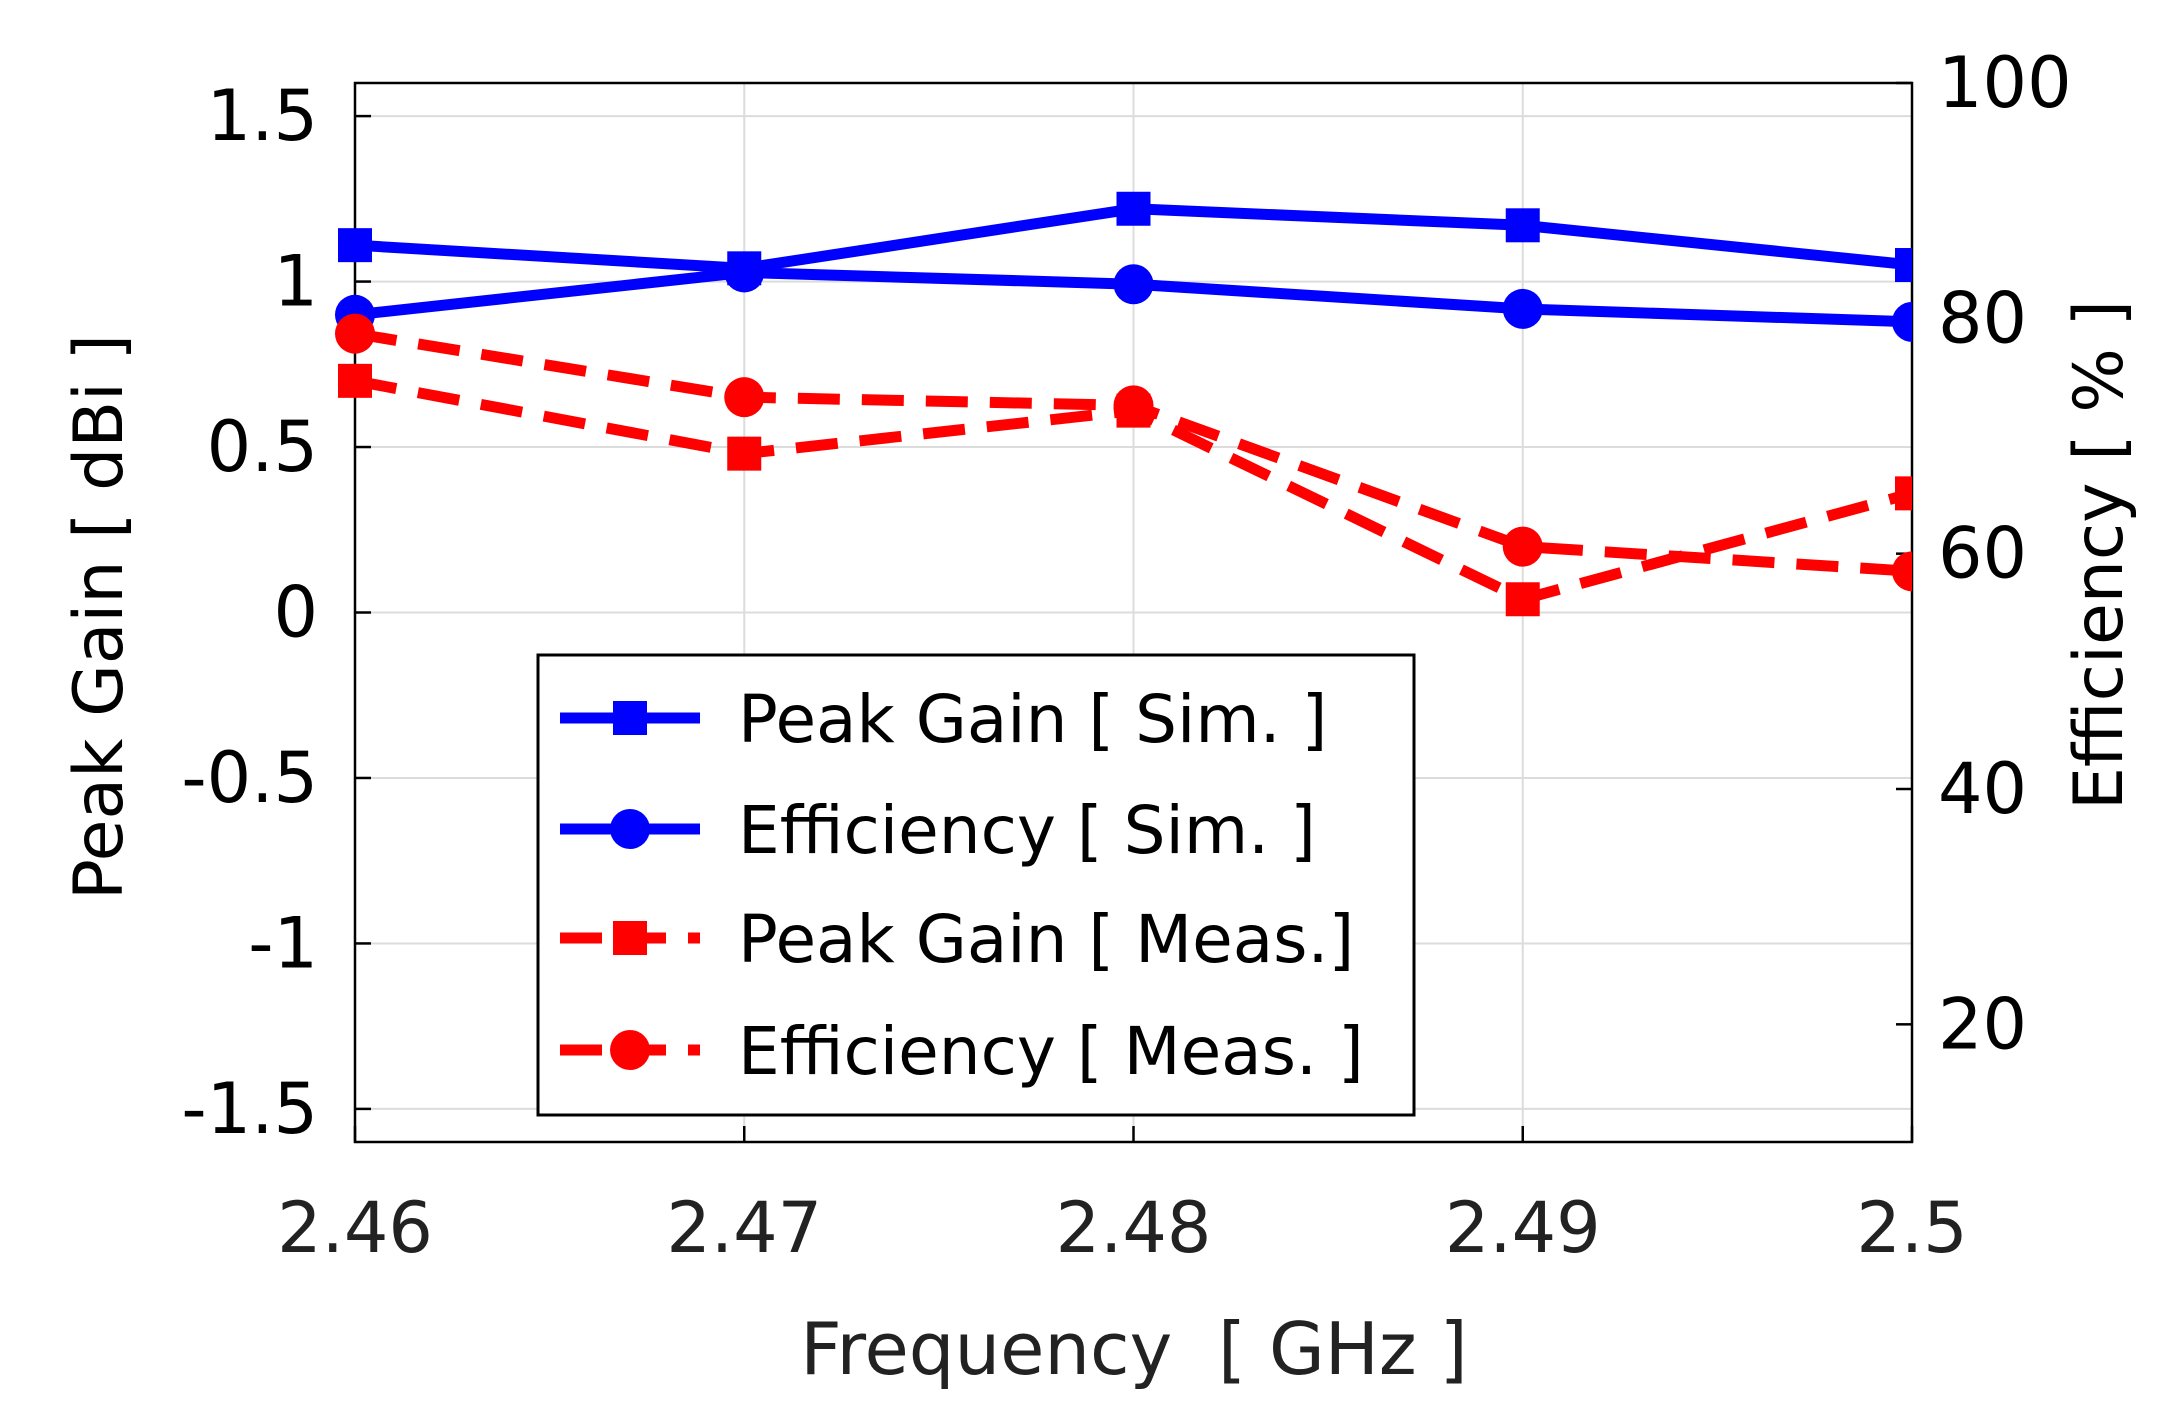  I want to click on y-left-tick-label: 0, so click(295, 613).